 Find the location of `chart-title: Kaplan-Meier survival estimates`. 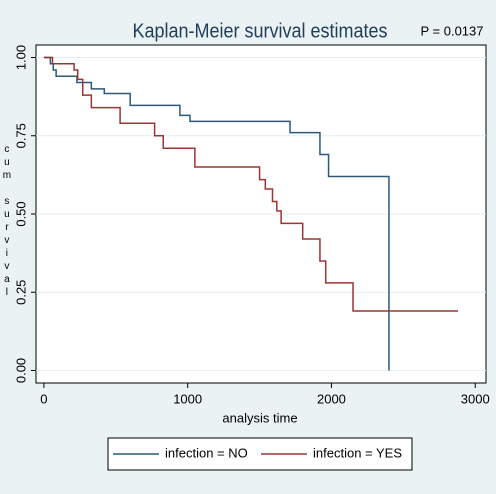

chart-title: Kaplan-Meier survival estimates is located at coordinates (260, 31).